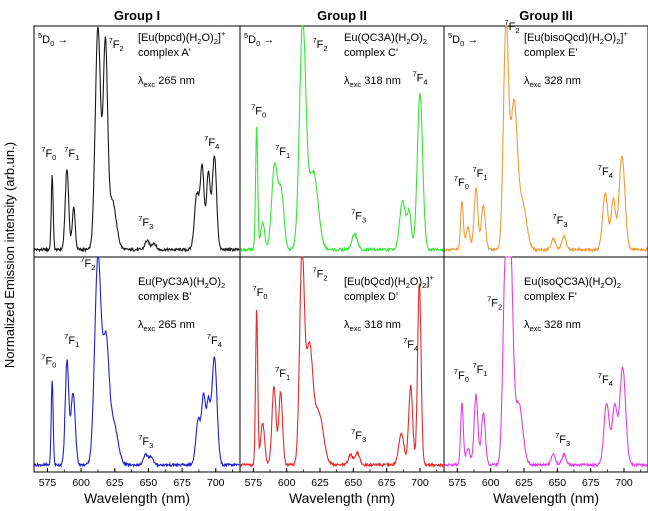  I want to click on complex-name: complex D', so click(371, 297).